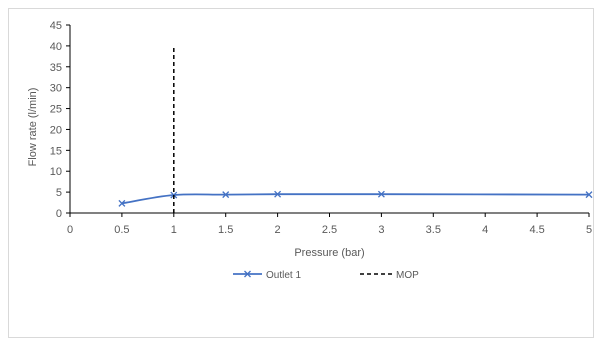  I want to click on y-tick-label: 0, so click(59, 214).